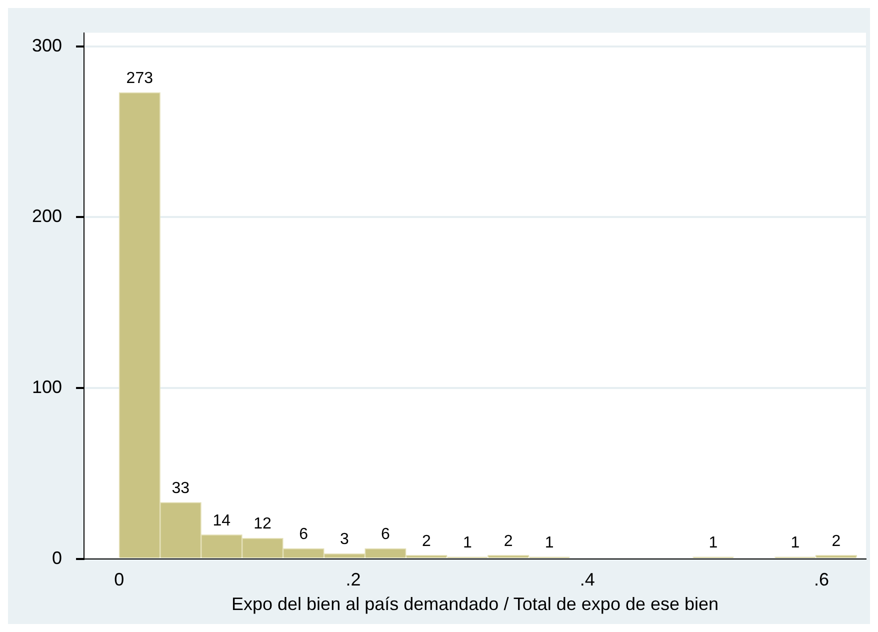 This screenshot has height=632, width=878. Describe the element at coordinates (221, 521) in the screenshot. I see `data-label: 14` at that location.